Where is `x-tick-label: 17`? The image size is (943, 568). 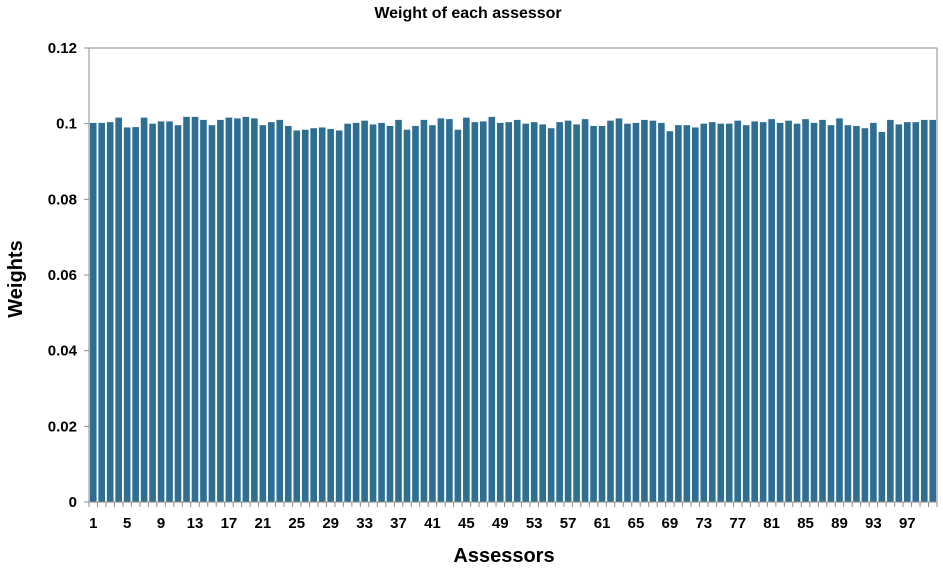
x-tick-label: 17 is located at coordinates (229, 523).